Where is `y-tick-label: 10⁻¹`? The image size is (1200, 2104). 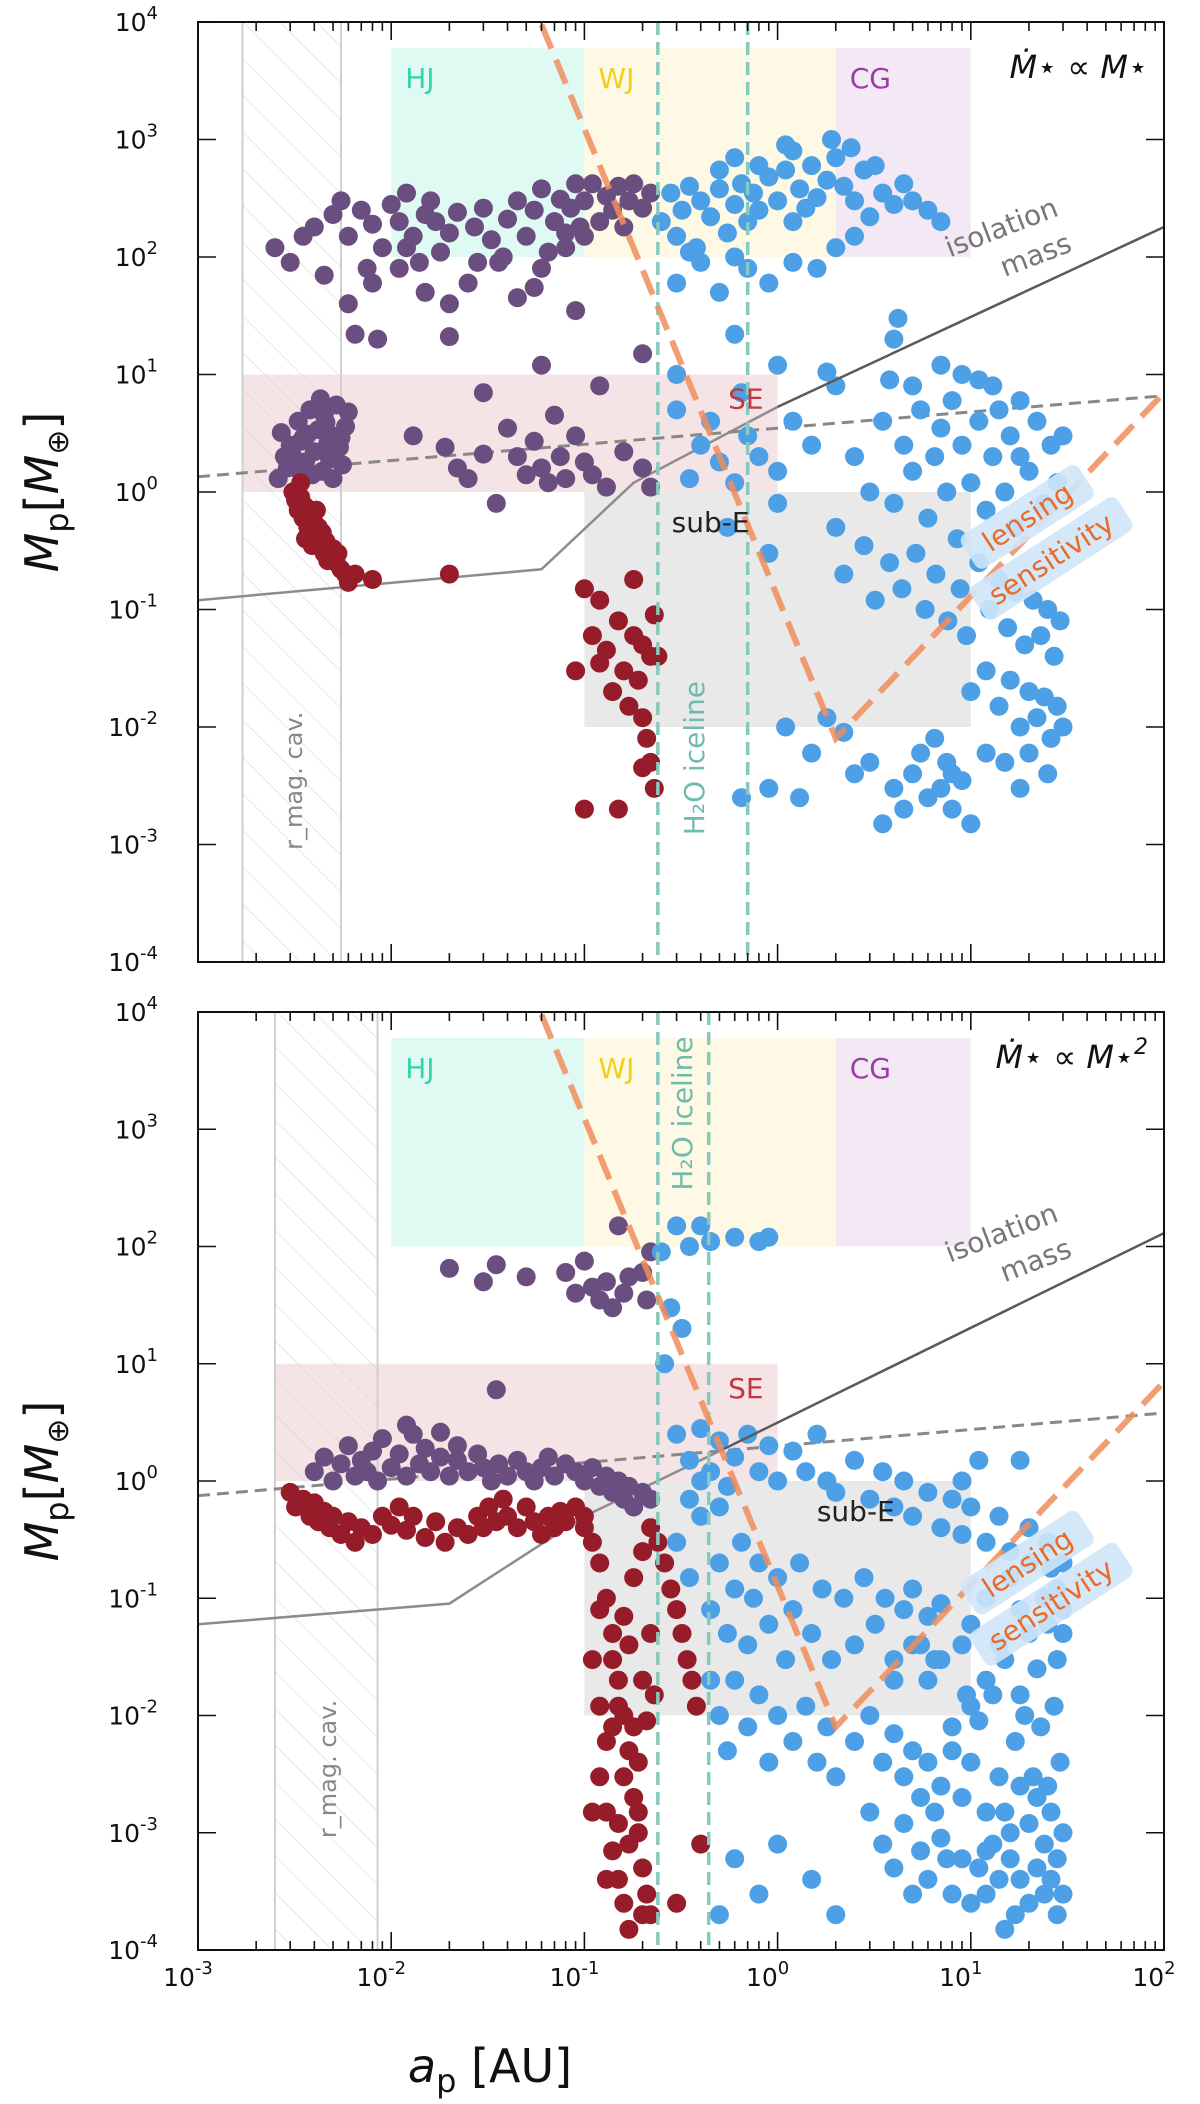 y-tick-label: 10⁻¹ is located at coordinates (133, 608).